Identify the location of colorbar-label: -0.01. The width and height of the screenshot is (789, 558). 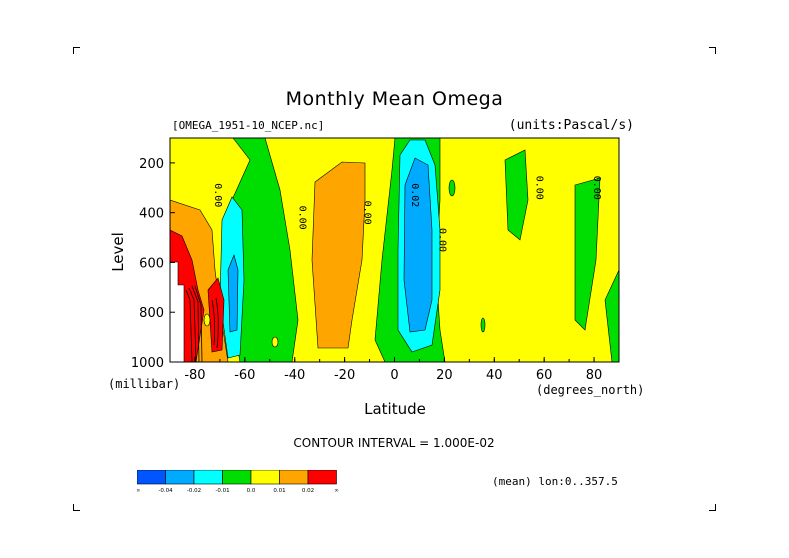
(222, 491).